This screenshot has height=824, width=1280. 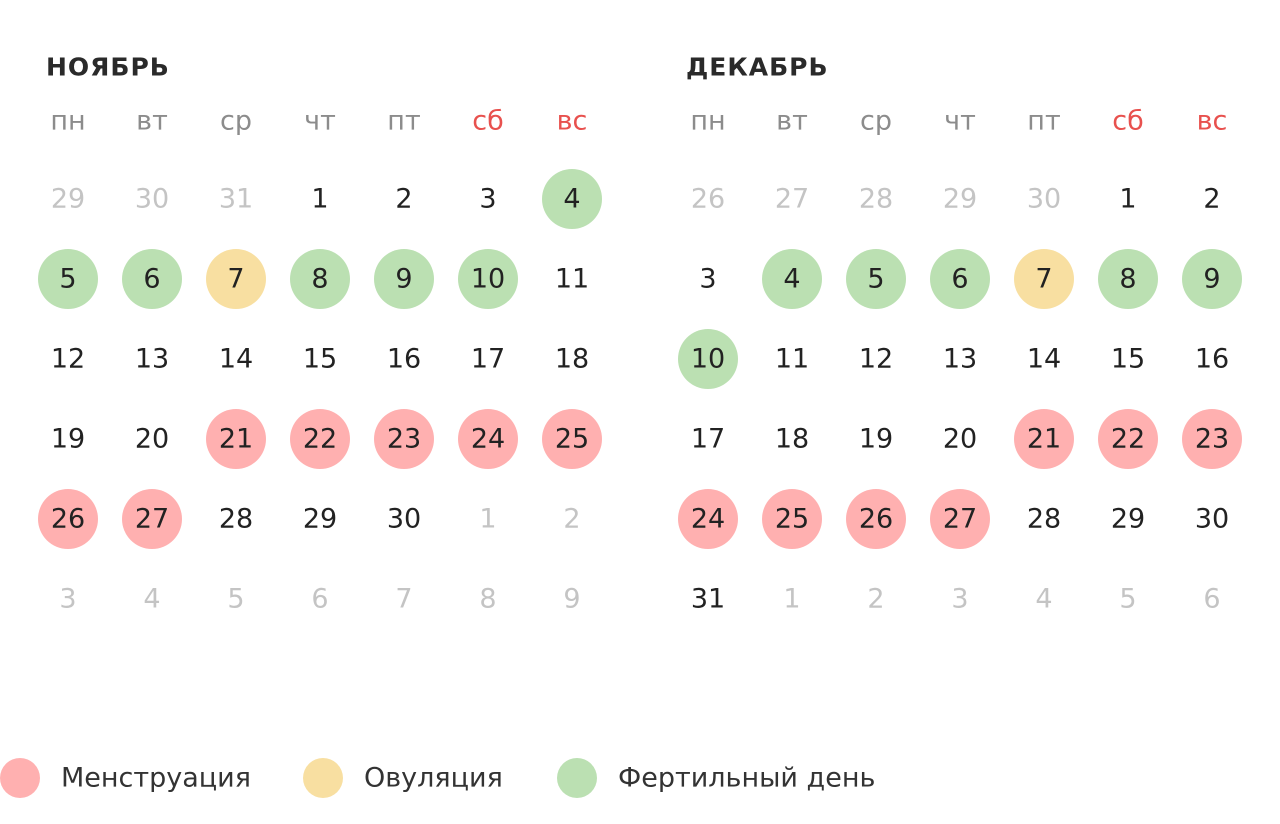 What do you see at coordinates (572, 121) in the screenshot?
I see `weekday: вс` at bounding box center [572, 121].